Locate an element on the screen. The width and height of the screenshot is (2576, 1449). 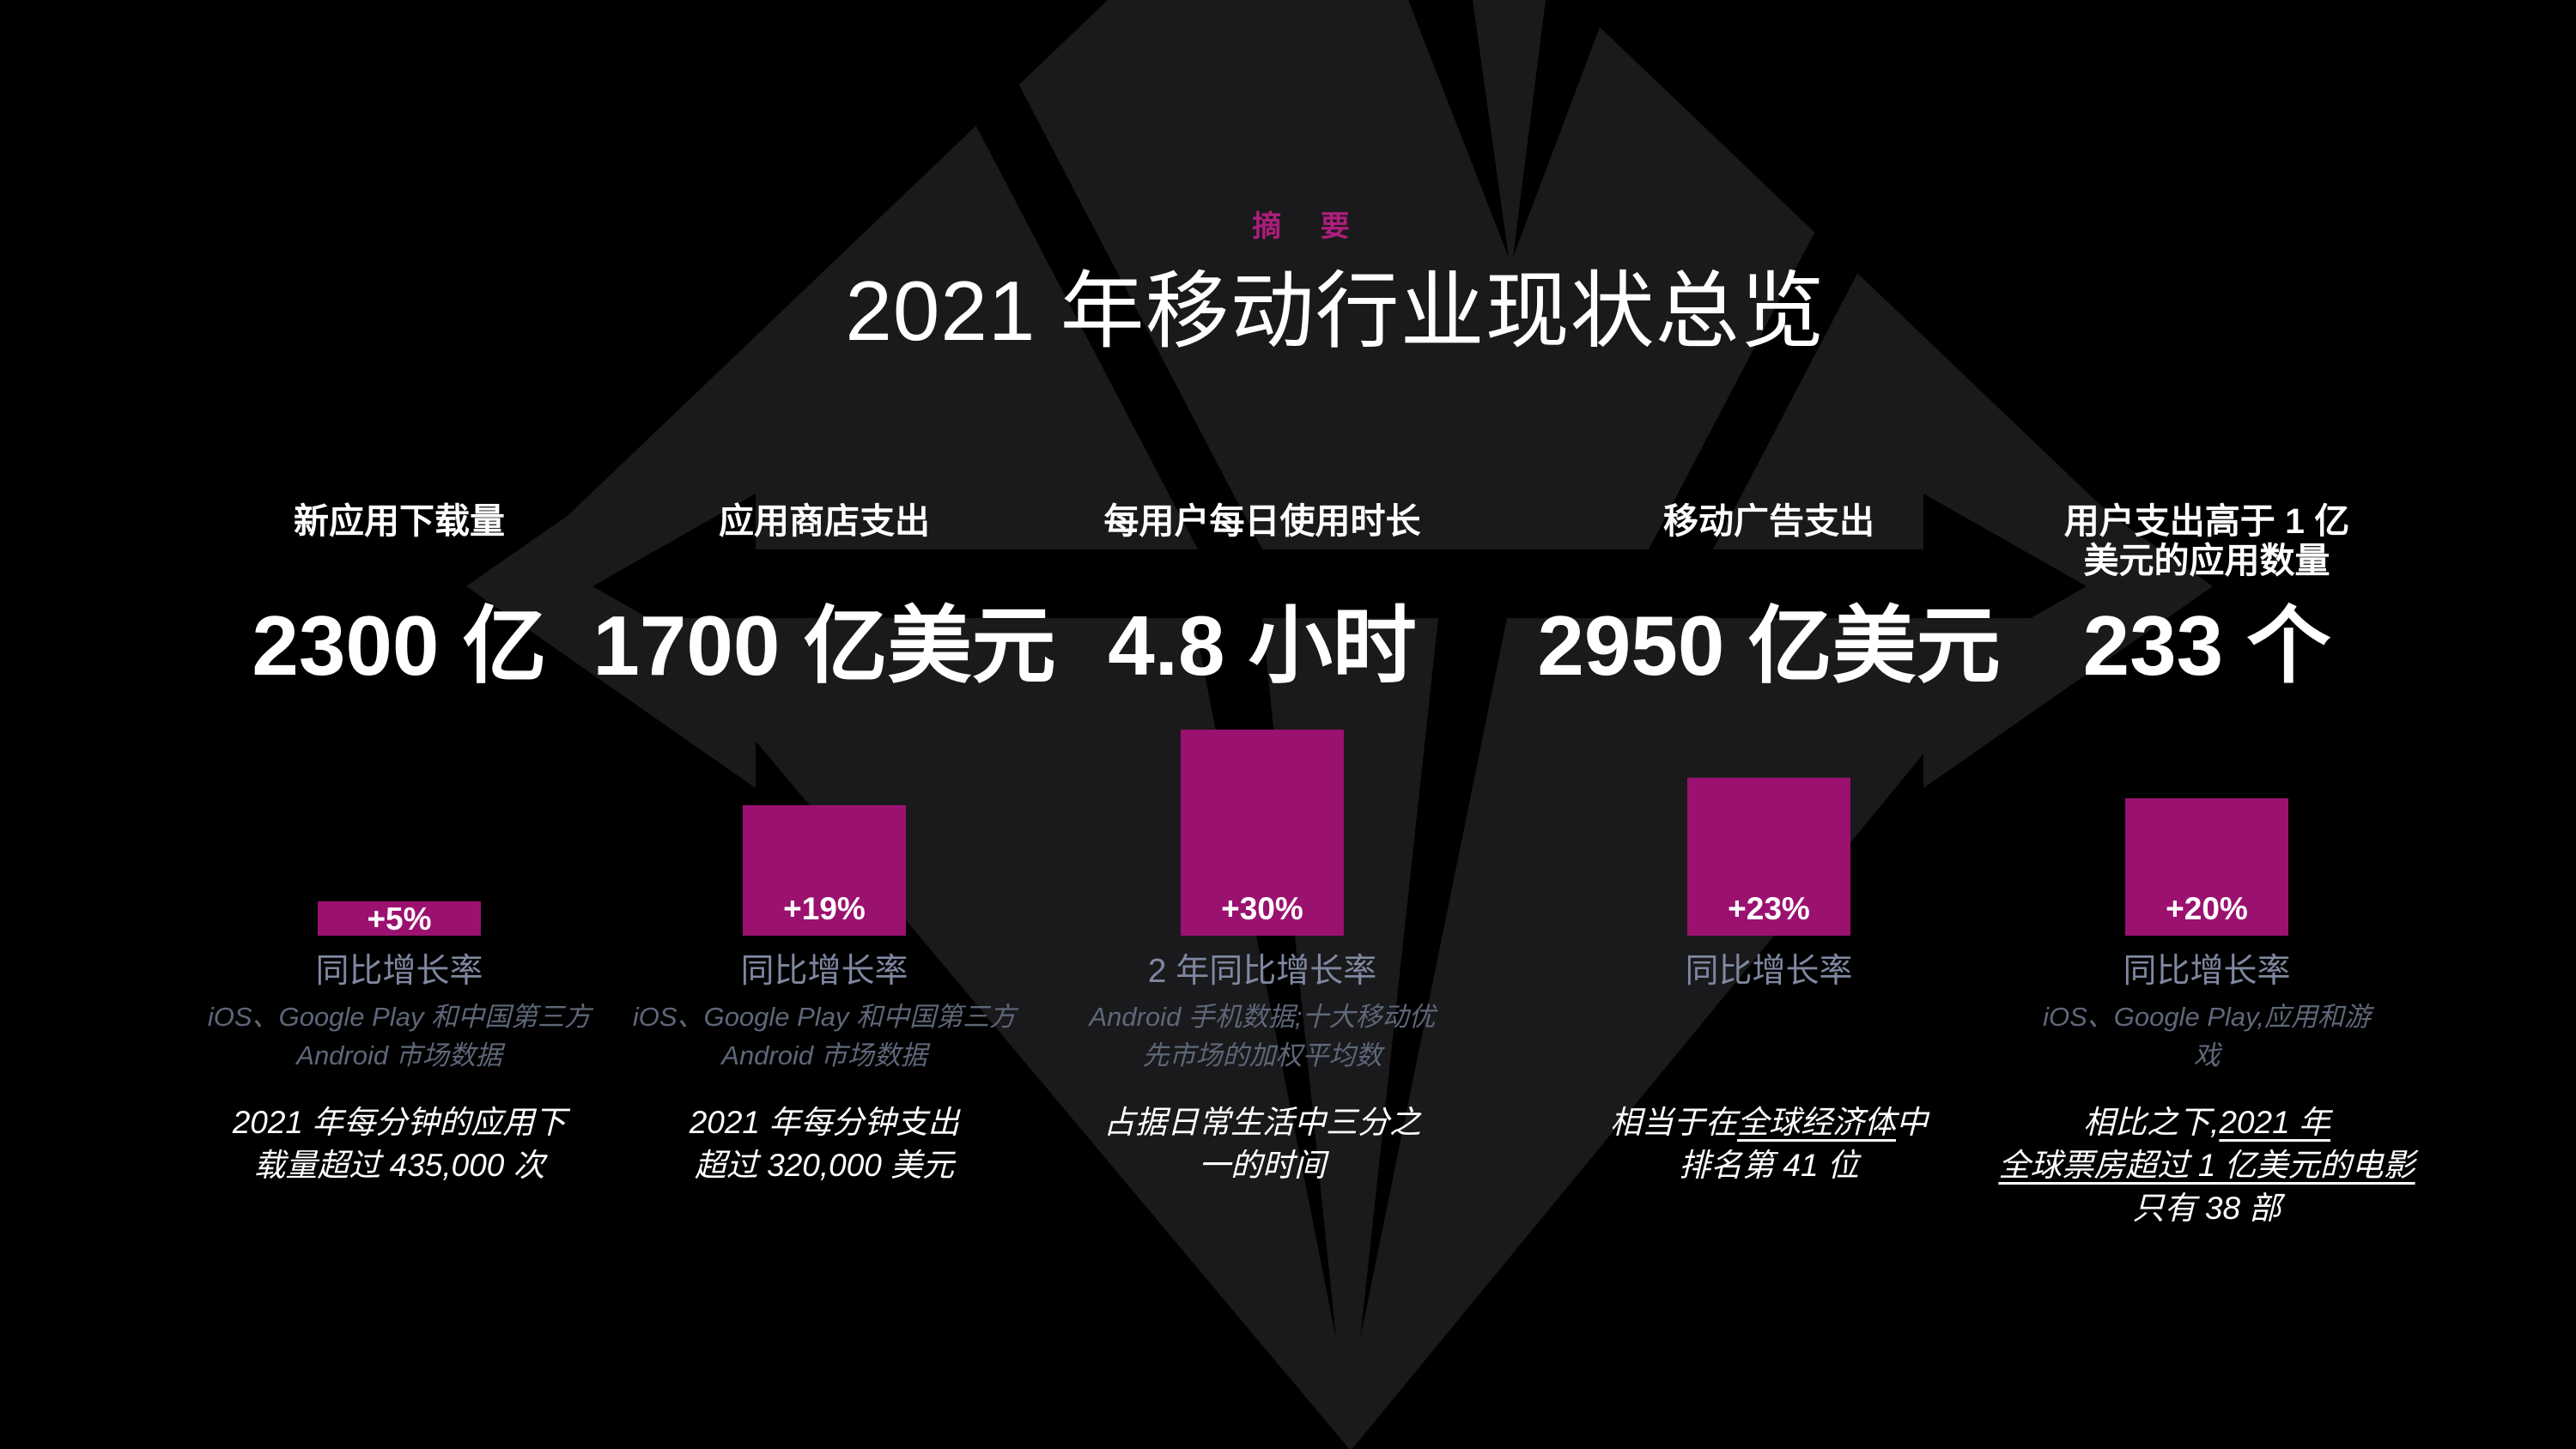
growth-bar-label: +19% is located at coordinates (824, 908).